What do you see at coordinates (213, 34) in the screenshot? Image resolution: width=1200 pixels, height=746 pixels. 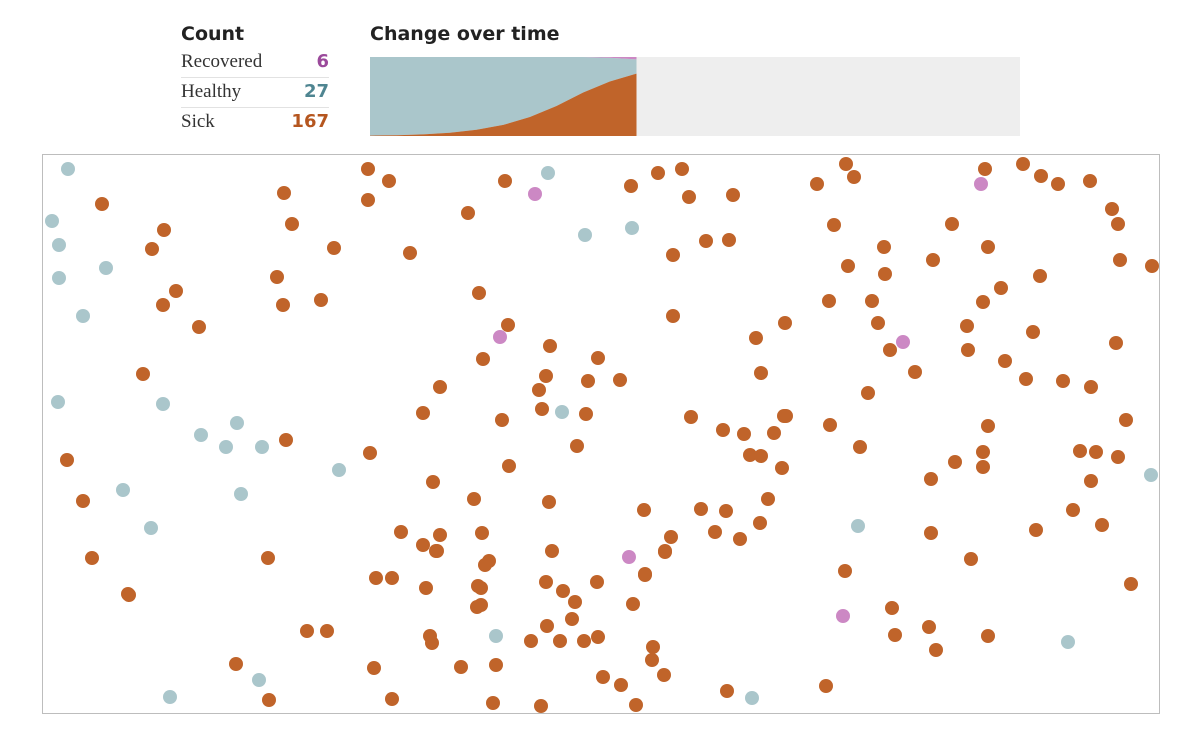 I see `count-title: Count` at bounding box center [213, 34].